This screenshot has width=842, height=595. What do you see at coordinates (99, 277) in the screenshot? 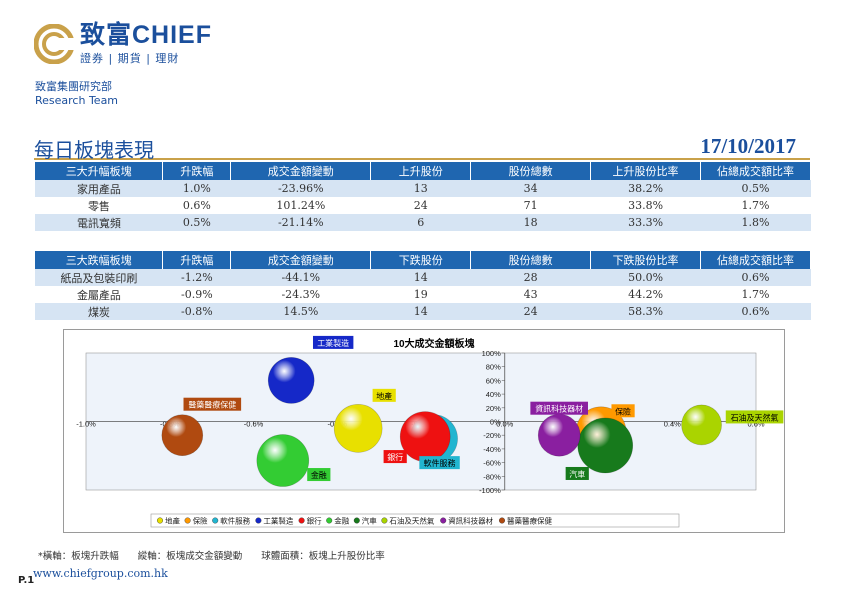
I see `table-cell: 紙品及包裝印刷` at bounding box center [99, 277].